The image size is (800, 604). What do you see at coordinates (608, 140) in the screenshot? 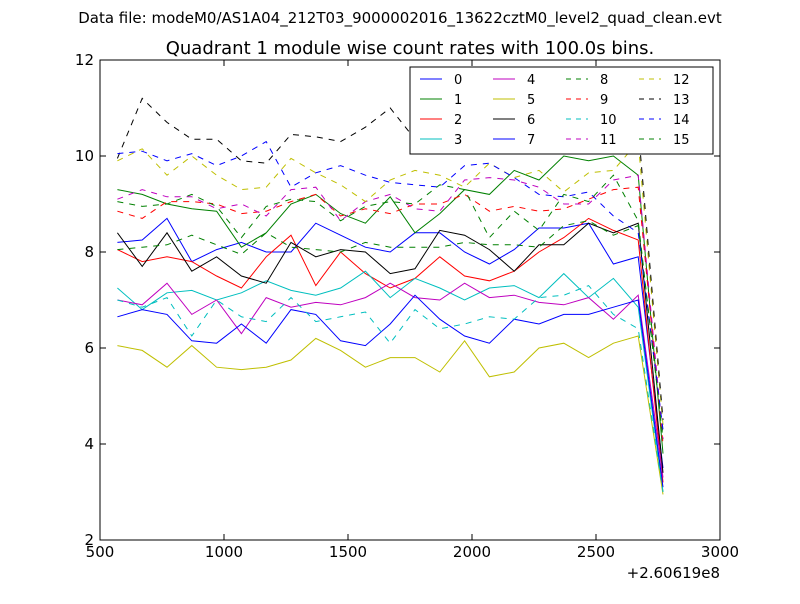
I see `legend-label-11: 11` at bounding box center [608, 140].